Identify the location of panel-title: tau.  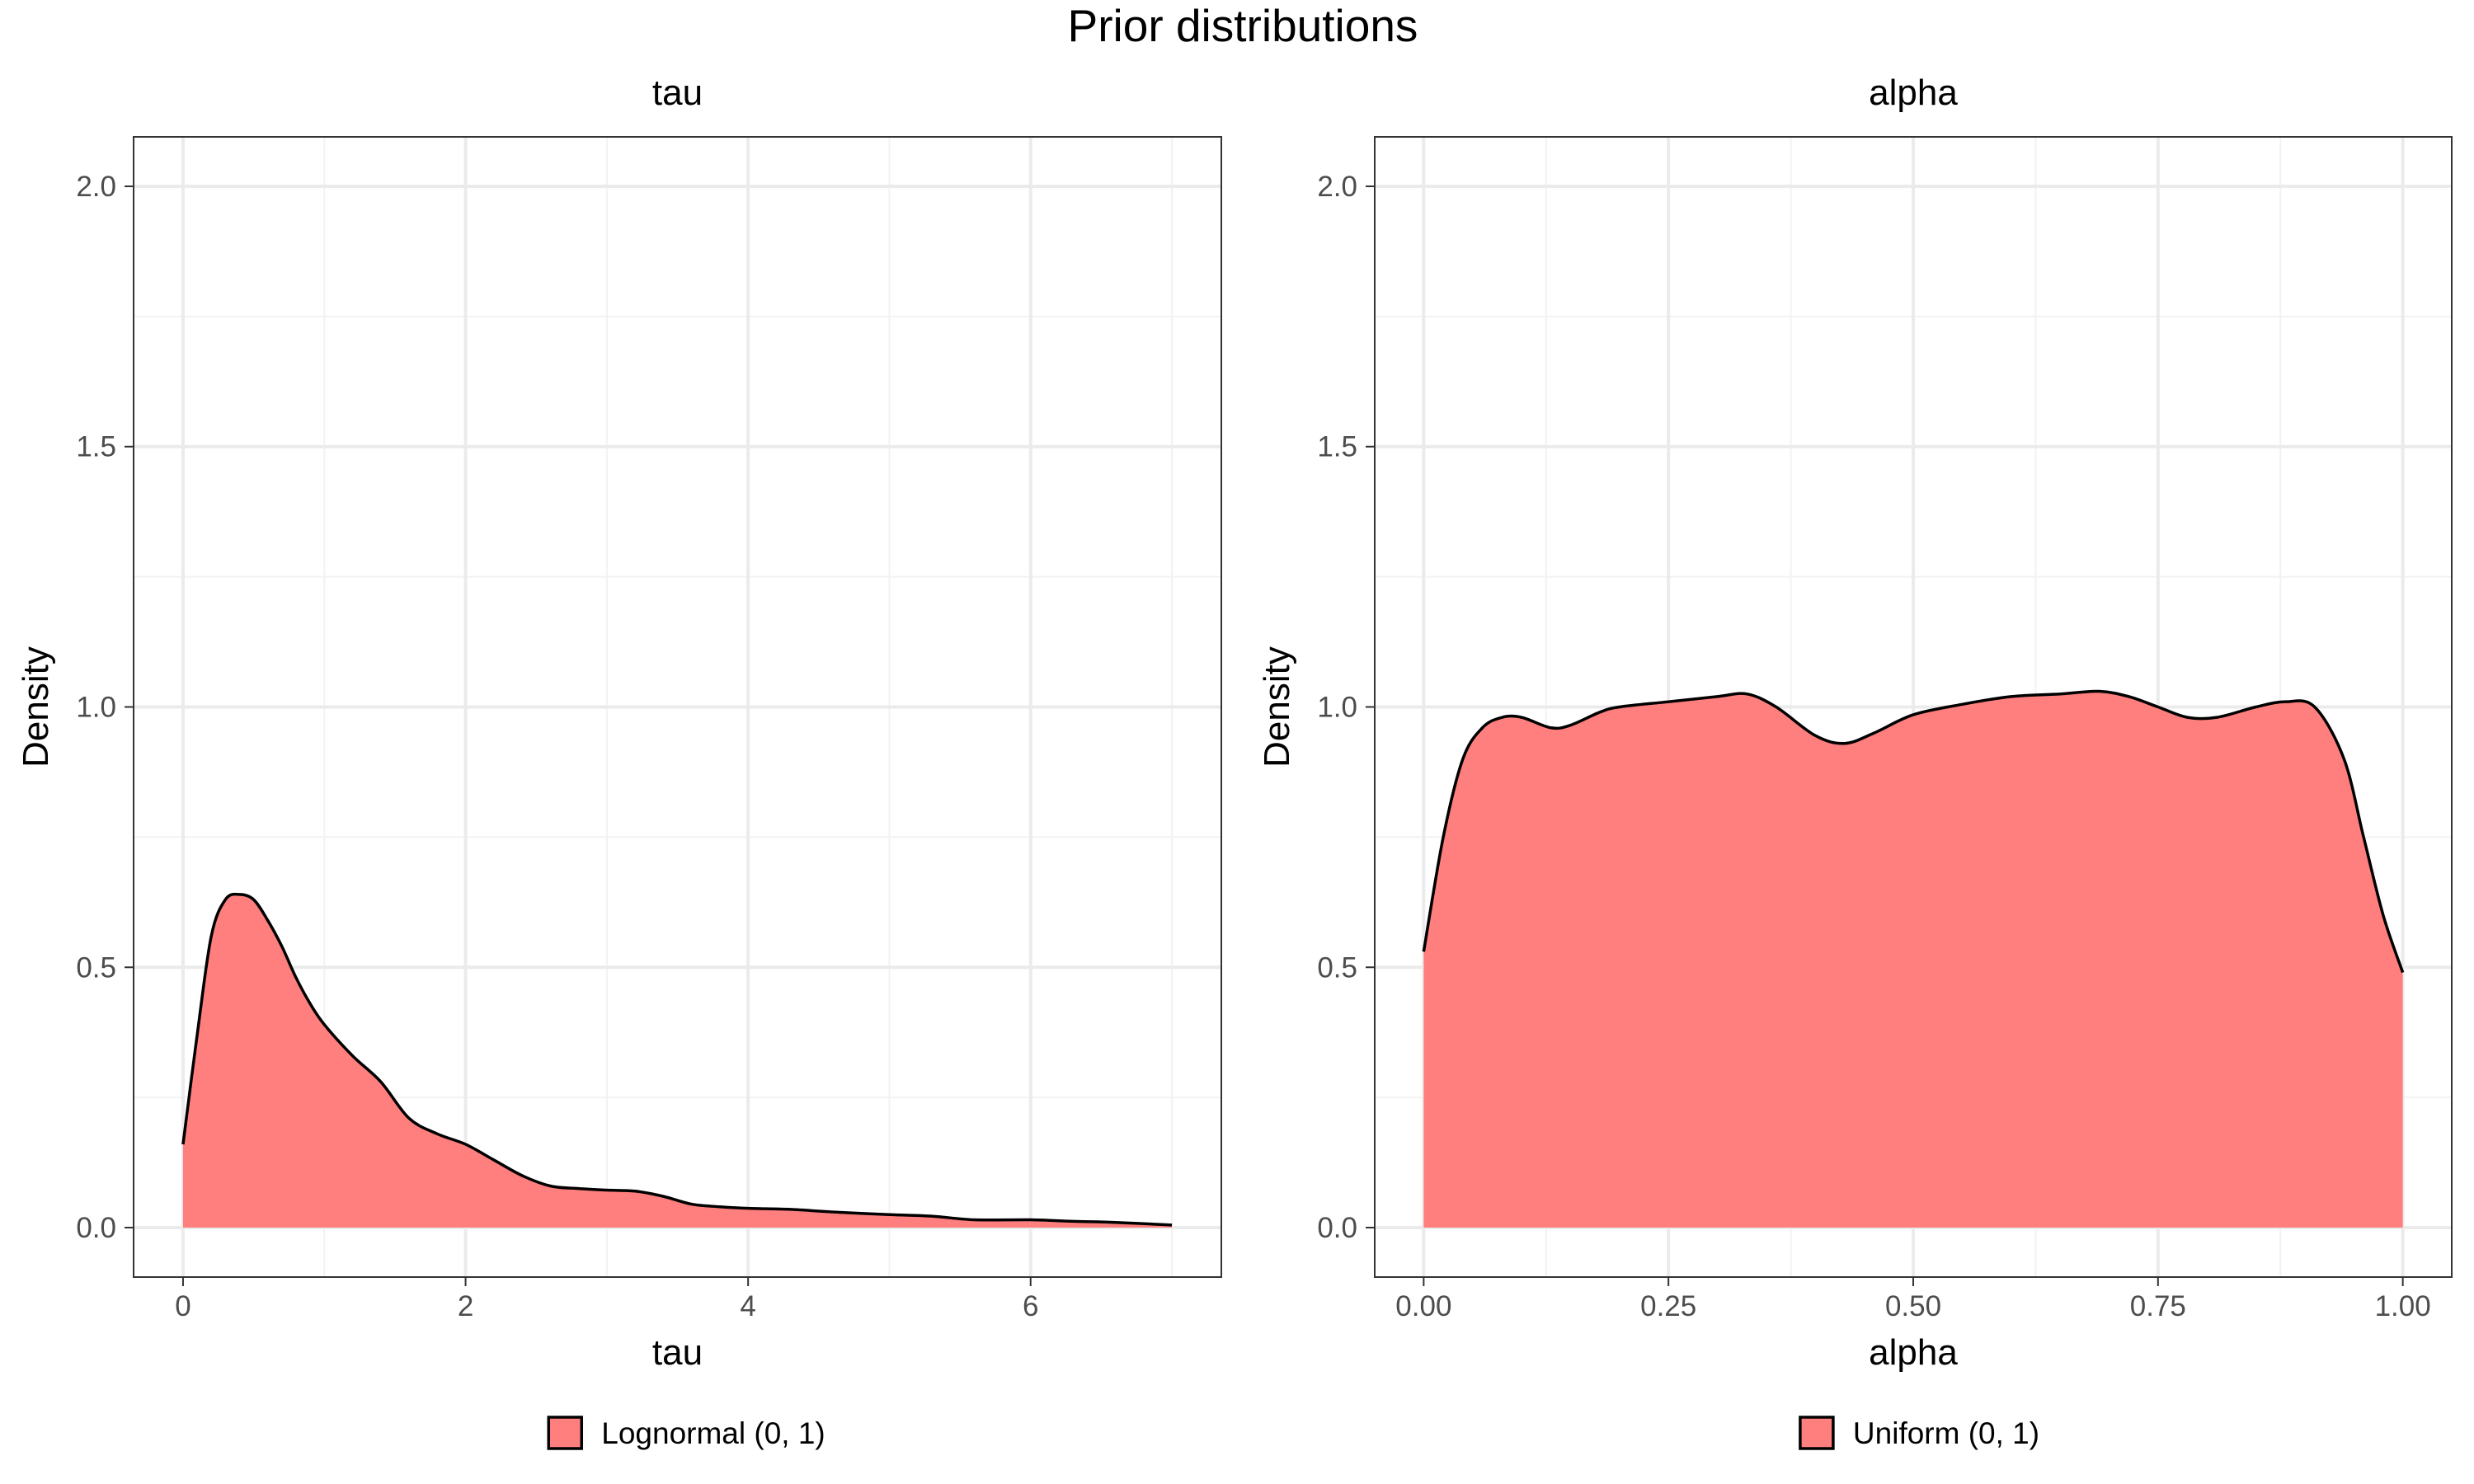
(677, 93).